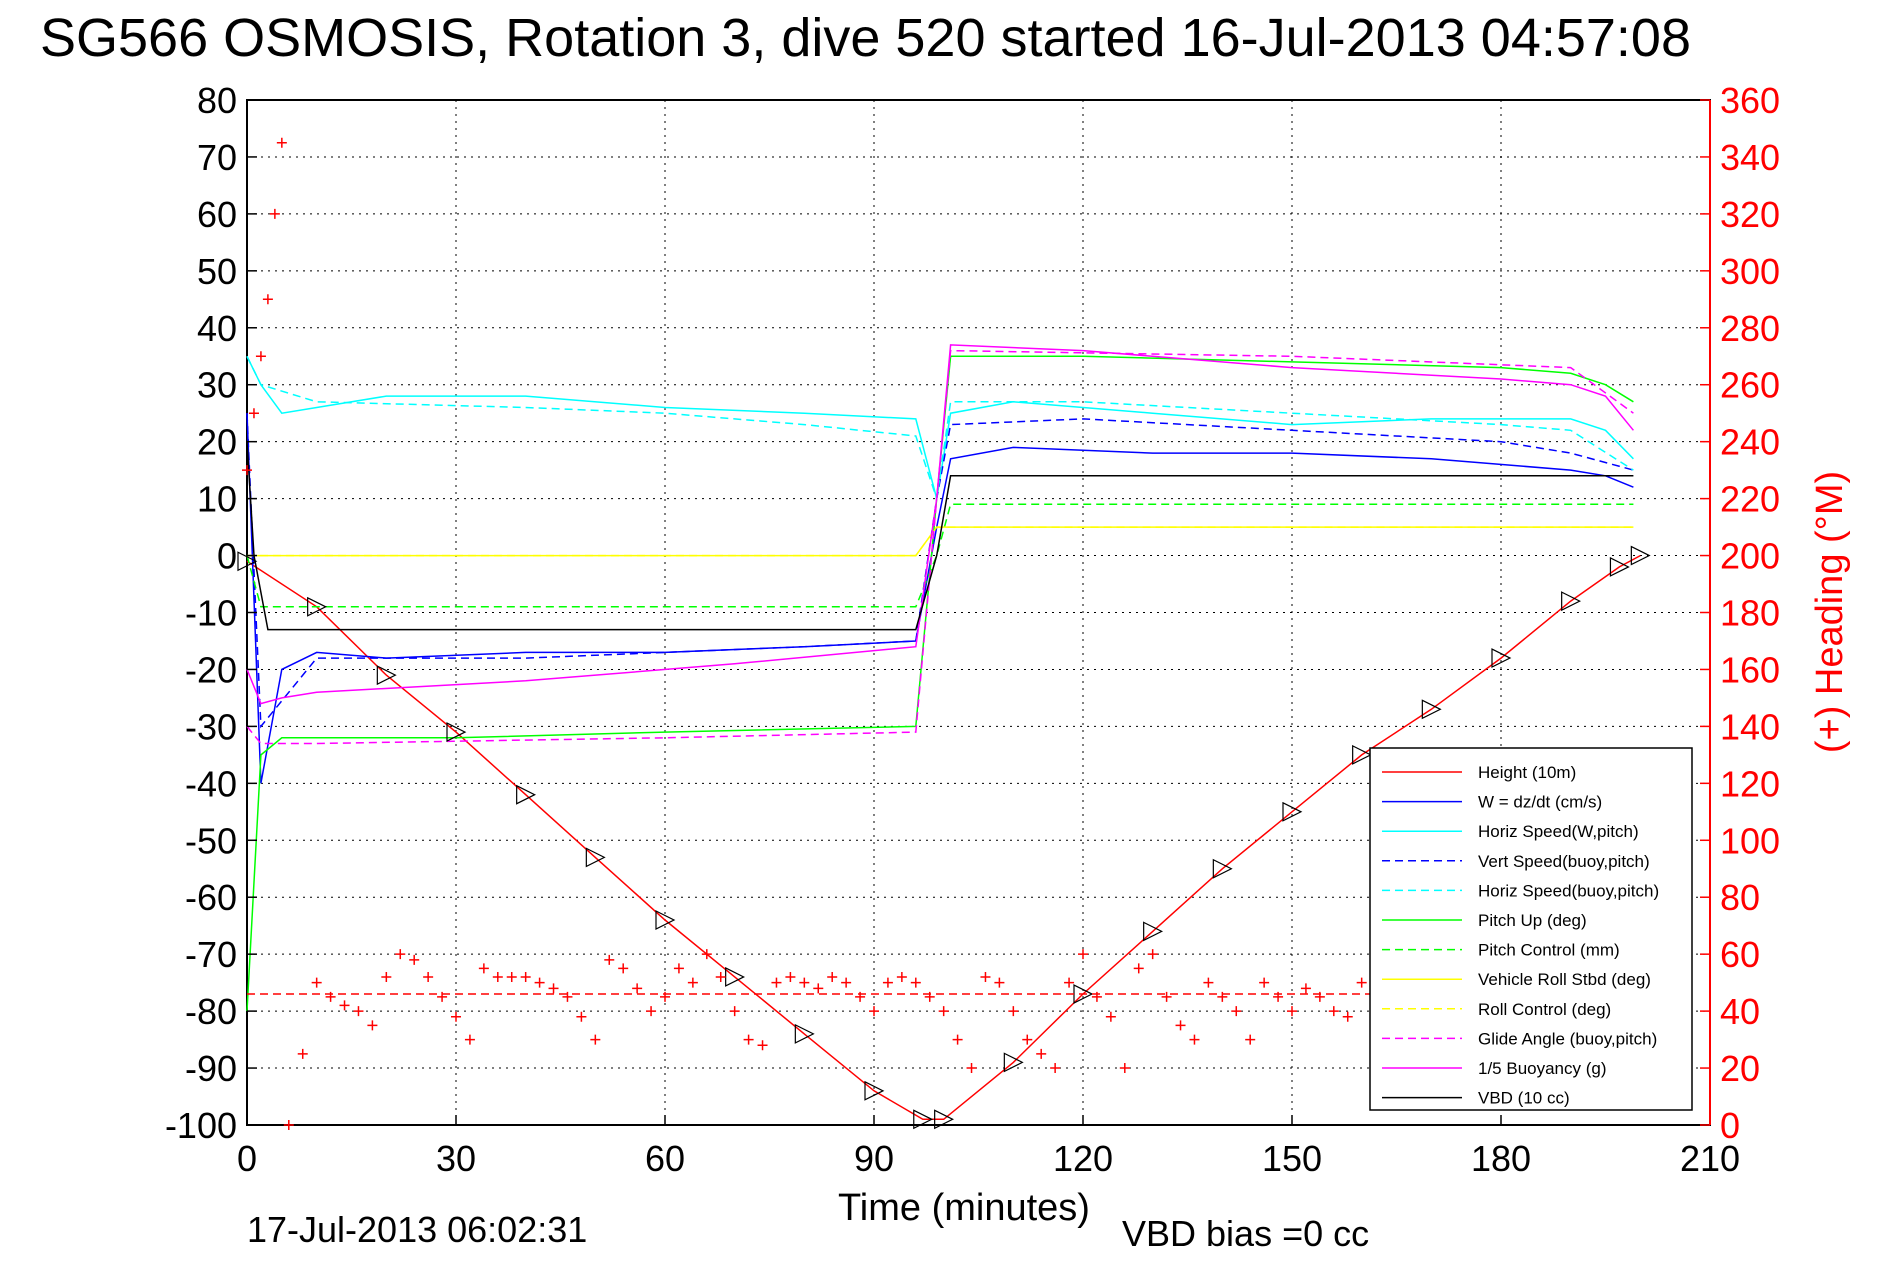 This screenshot has width=1891, height=1262. Describe the element at coordinates (217, 499) in the screenshot. I see `left-tick-label-7: 10` at that location.